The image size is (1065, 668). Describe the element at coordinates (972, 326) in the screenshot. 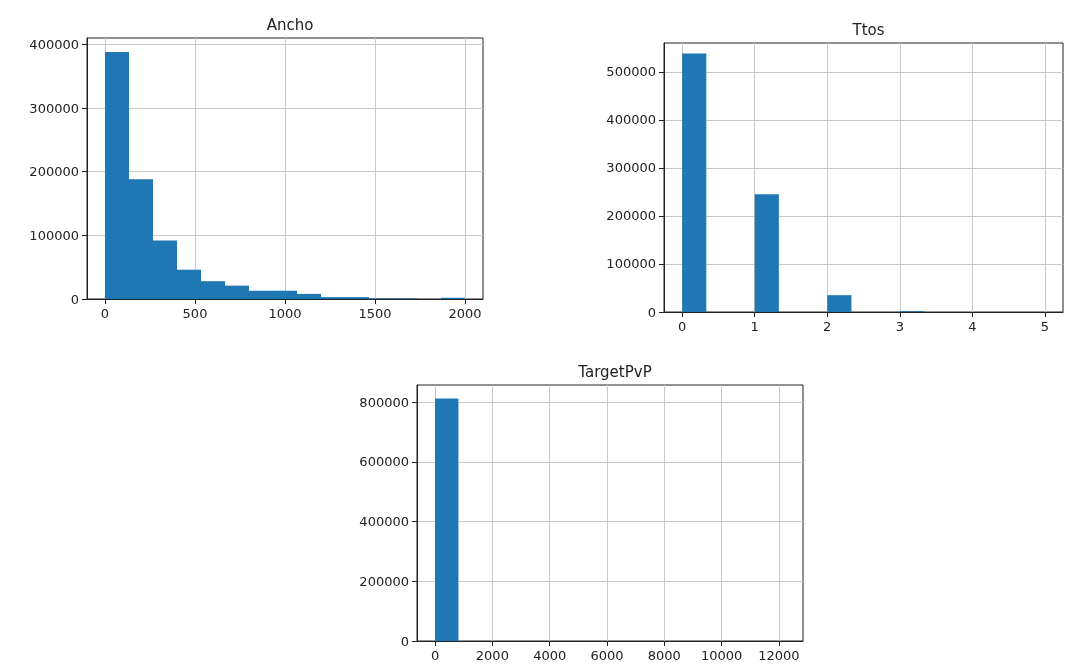

I see `x-tick-label: 4` at that location.